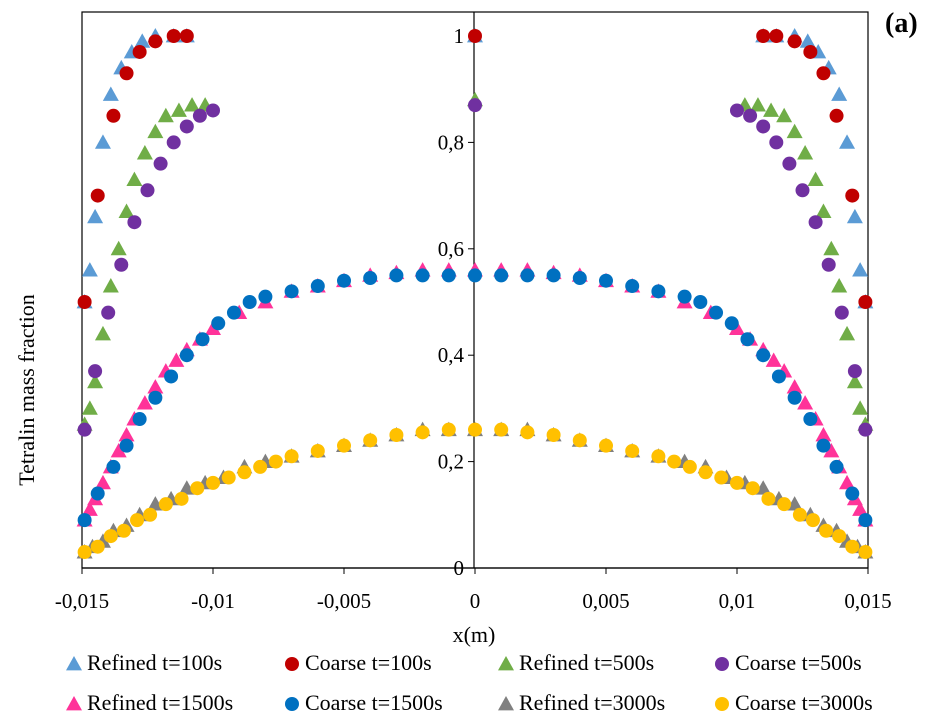  What do you see at coordinates (451, 249) in the screenshot?
I see `y-tick-label: 0,6` at bounding box center [451, 249].